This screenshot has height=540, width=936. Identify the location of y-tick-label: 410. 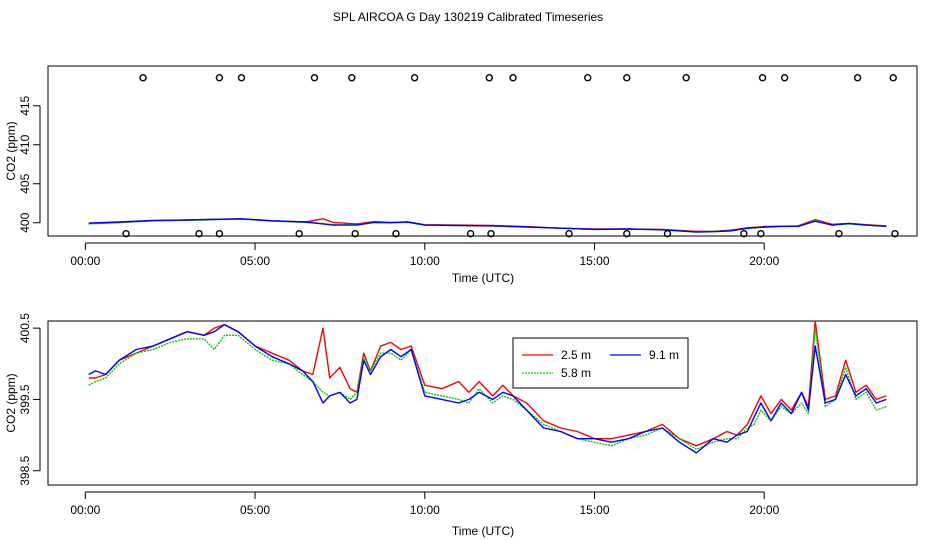
(25, 144).